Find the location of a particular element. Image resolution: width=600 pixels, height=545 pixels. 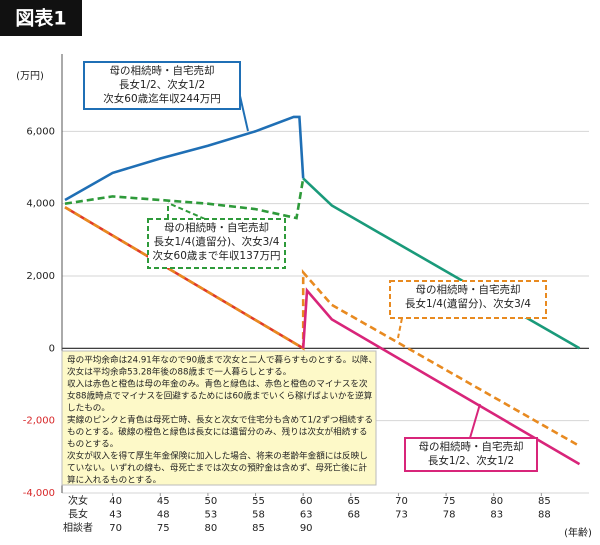

y-tick-label: 4,000 is located at coordinates (40, 204).